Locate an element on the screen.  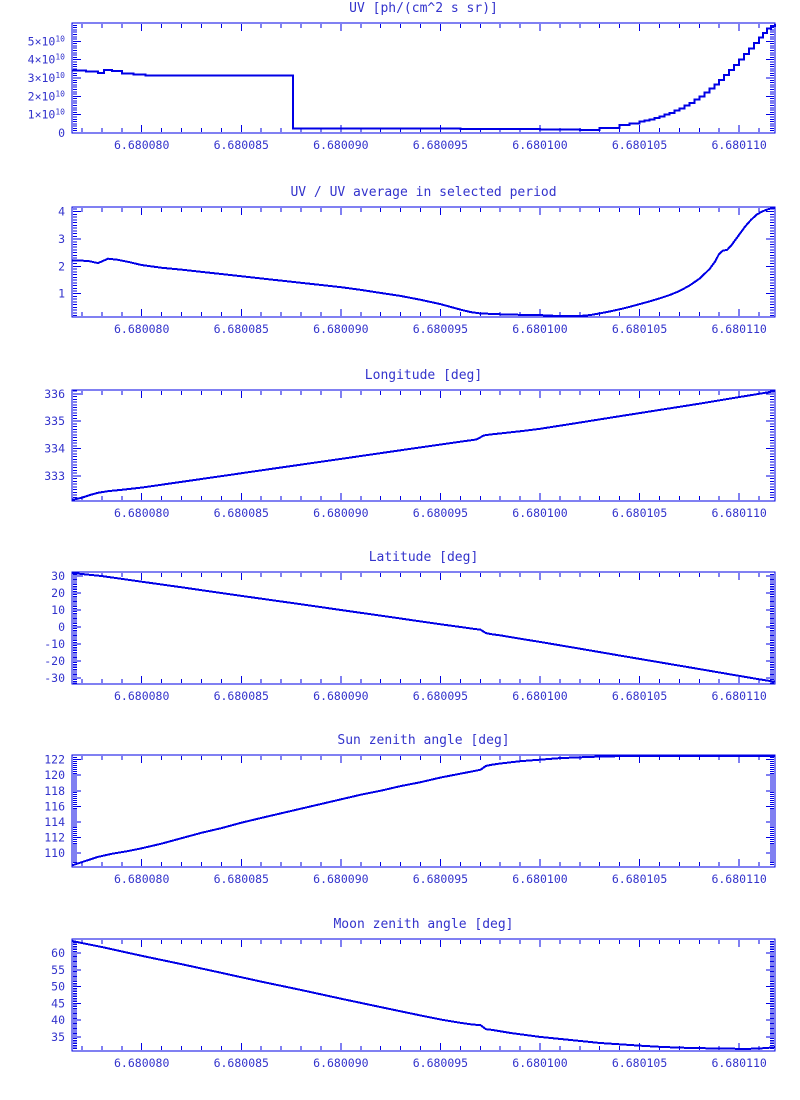
uv-x-tick-label: 6.680090 is located at coordinates (340, 145).